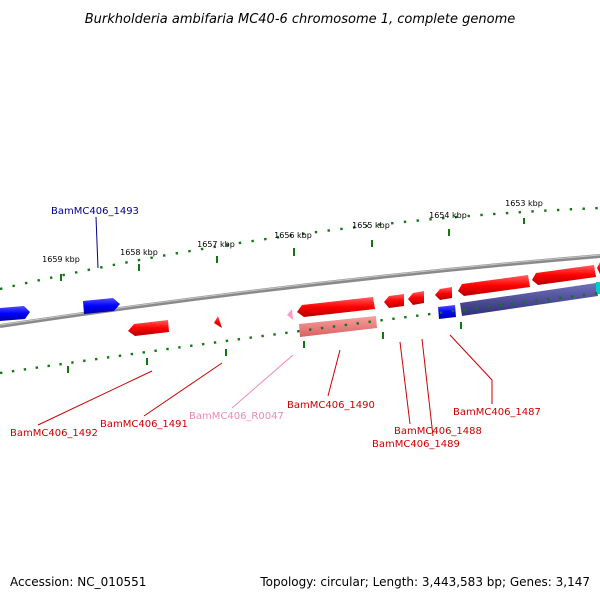  I want to click on tick-label-1655: 1655 kbp, so click(371, 225).